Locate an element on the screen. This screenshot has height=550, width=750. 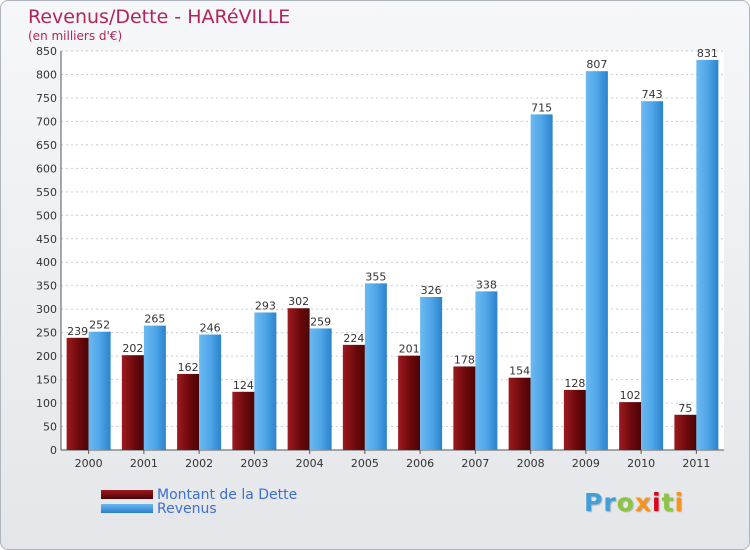
data-label-dette: 154 is located at coordinates (519, 371).